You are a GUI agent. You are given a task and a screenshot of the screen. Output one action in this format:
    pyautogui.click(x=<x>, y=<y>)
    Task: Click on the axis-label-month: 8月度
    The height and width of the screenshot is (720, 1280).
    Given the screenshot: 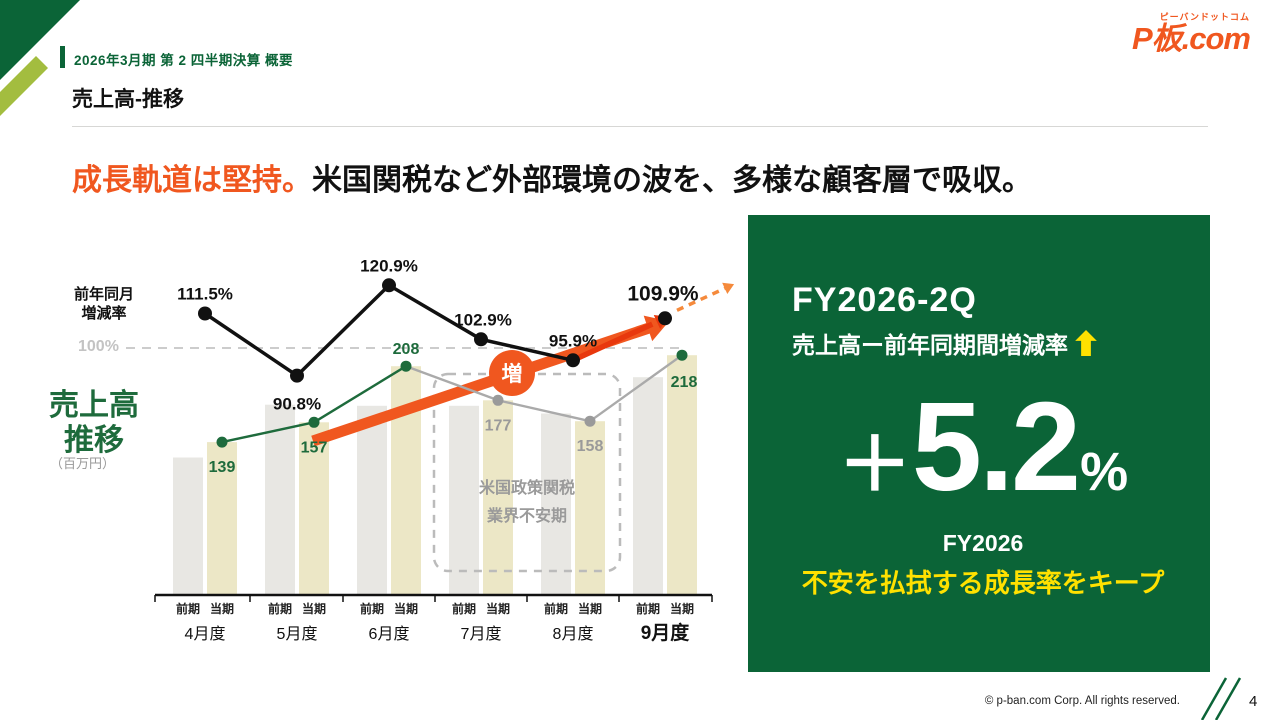 What is the action you would take?
    pyautogui.click(x=573, y=634)
    